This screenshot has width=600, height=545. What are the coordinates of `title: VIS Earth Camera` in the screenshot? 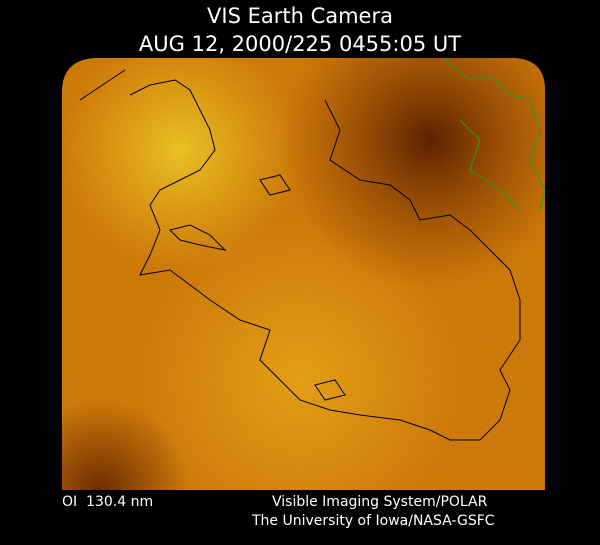 It's located at (300, 16).